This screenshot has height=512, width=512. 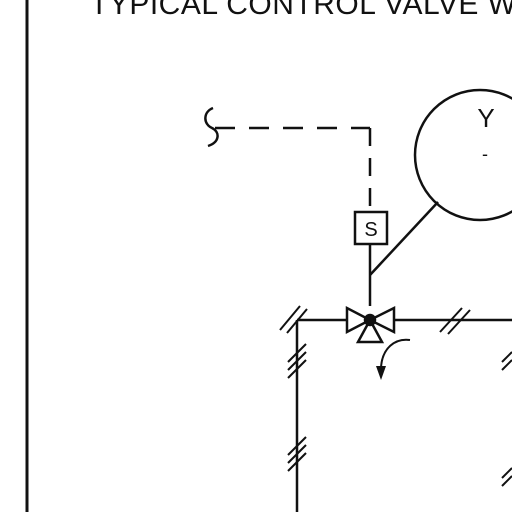 What do you see at coordinates (370, 230) in the screenshot?
I see `solenoid-label: S` at bounding box center [370, 230].